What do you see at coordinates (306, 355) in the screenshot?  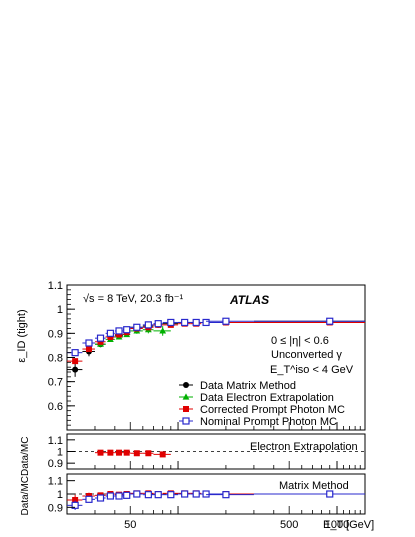 I see `cut-label-conversion: Unconverted γ` at bounding box center [306, 355].